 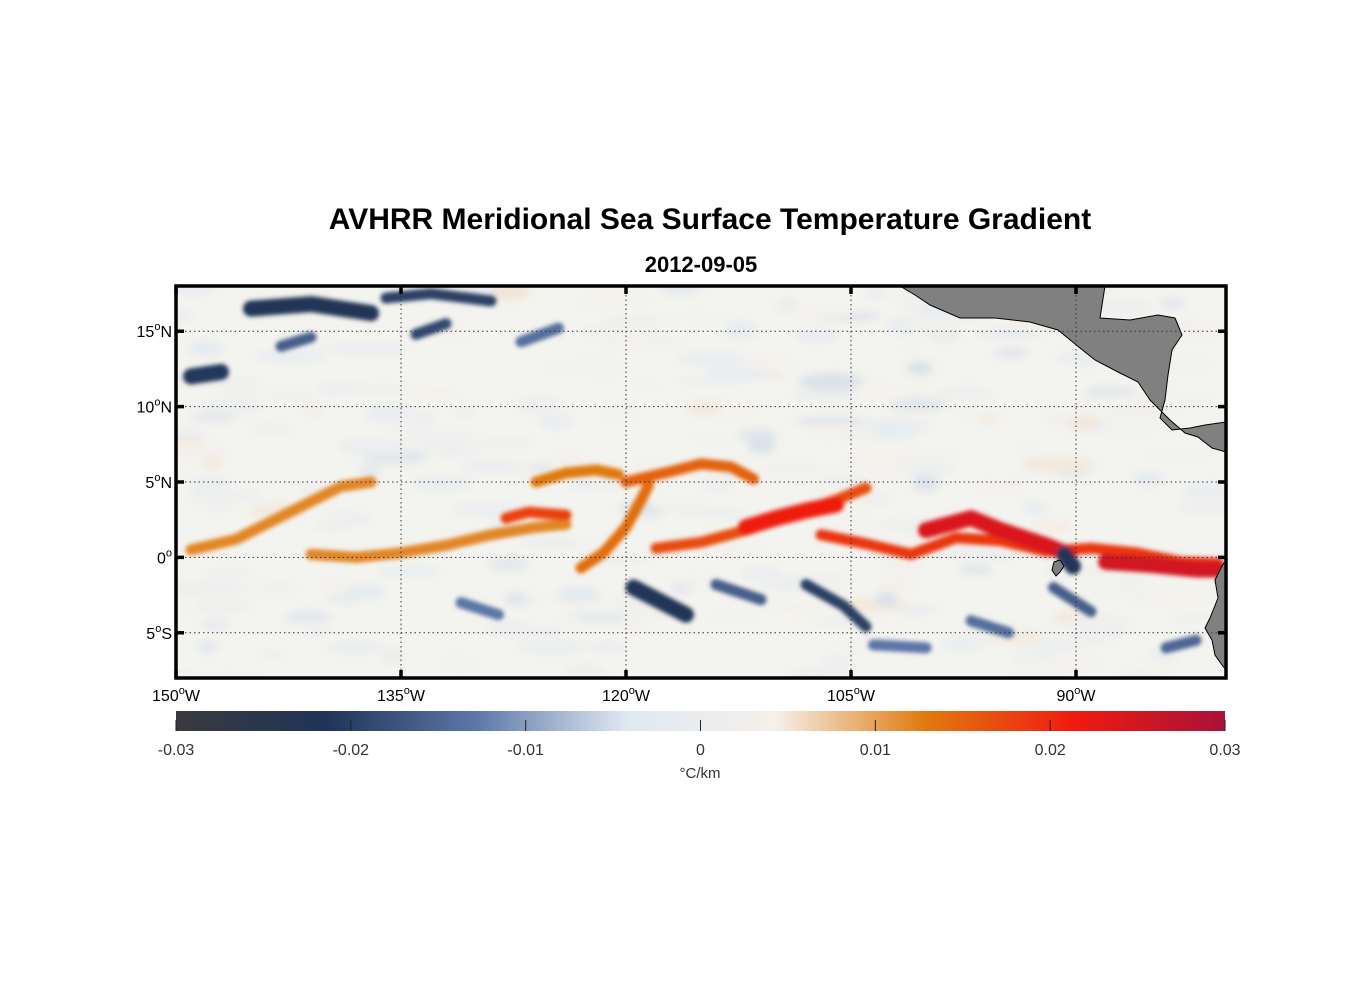 What do you see at coordinates (624, 695) in the screenshot?
I see `longitude-labels: 150oW 135oW 120oW 105oW 90oW` at bounding box center [624, 695].